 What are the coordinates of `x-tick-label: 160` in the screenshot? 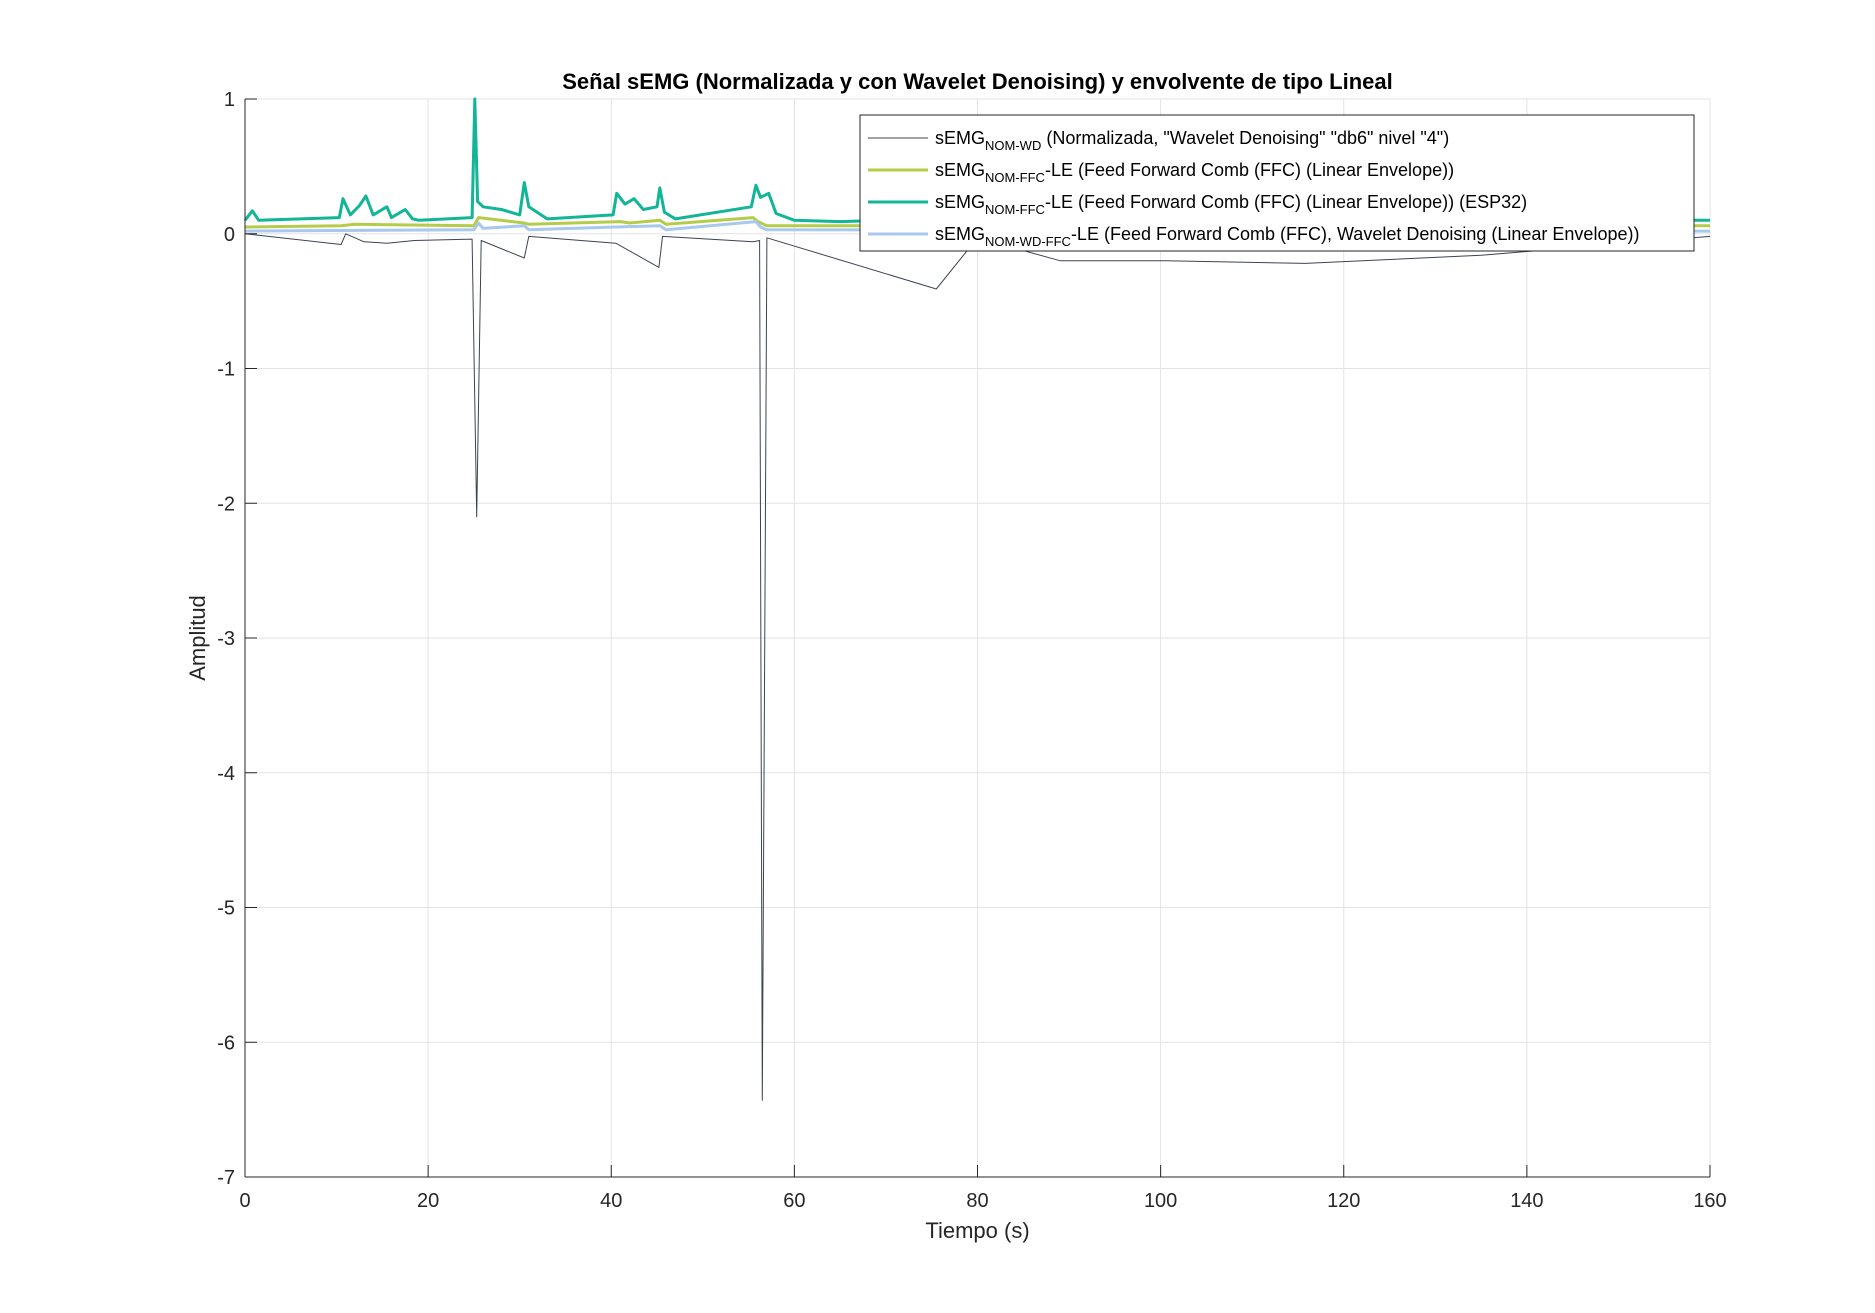 It's located at (1709, 1201).